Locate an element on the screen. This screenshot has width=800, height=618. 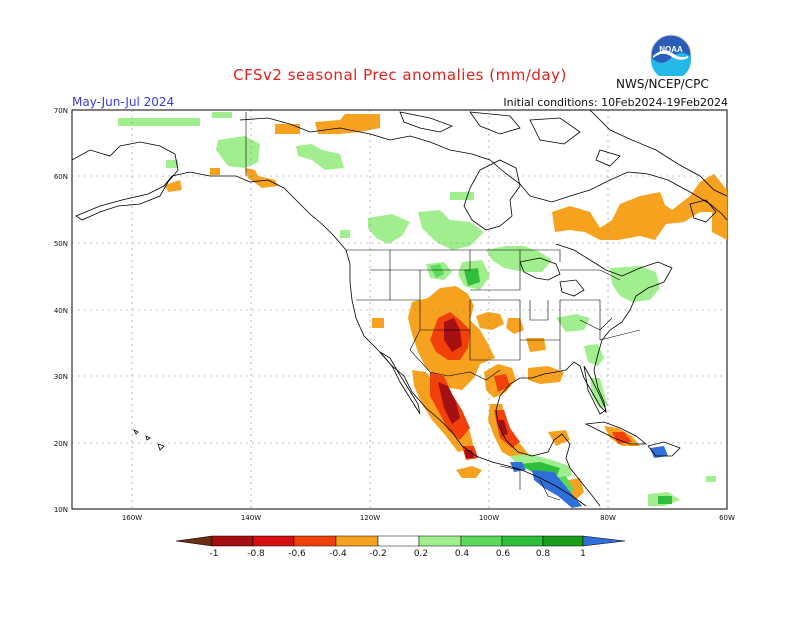
dry-extreme-regions is located at coordinates (473, 388).